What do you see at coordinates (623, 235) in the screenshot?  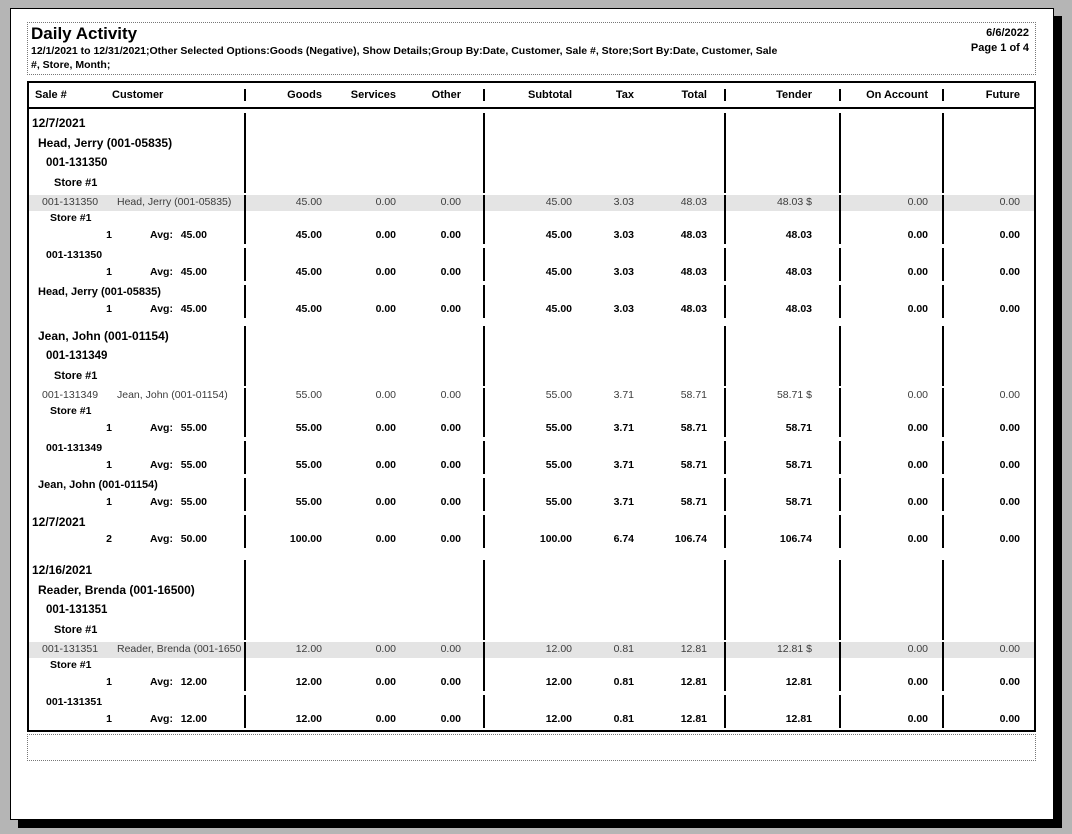 I see `tax-value: 3.03` at bounding box center [623, 235].